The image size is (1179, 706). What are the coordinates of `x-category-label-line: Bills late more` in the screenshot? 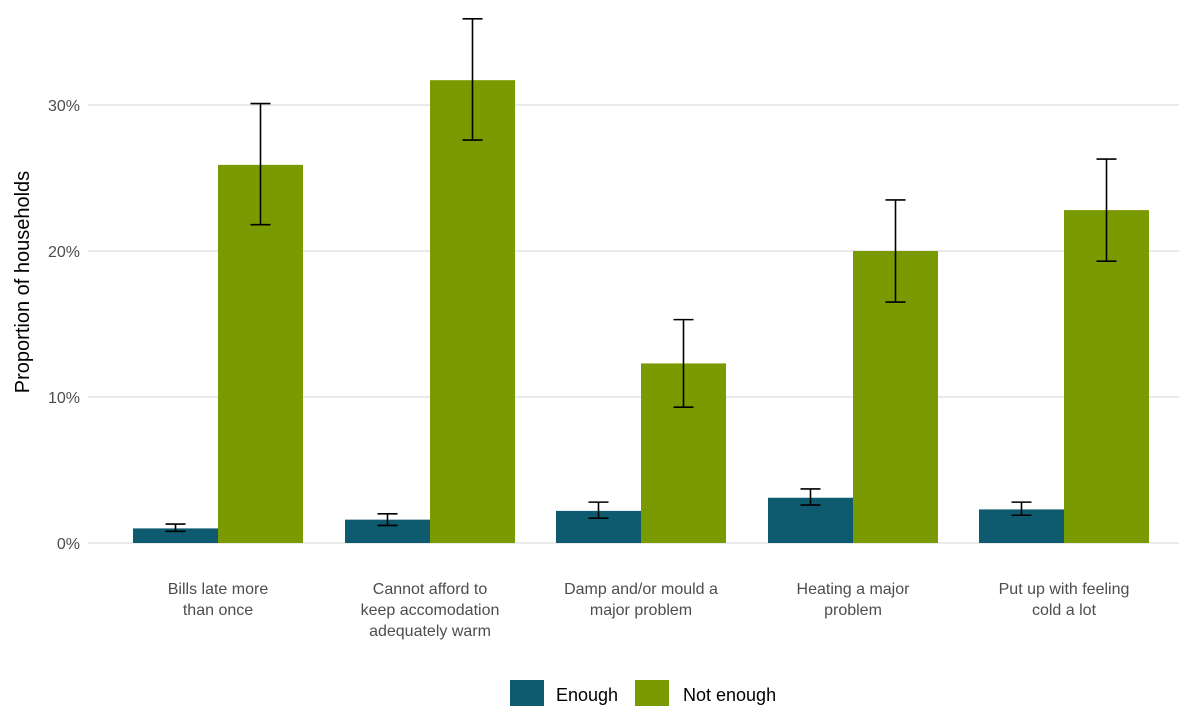 It's located at (218, 589).